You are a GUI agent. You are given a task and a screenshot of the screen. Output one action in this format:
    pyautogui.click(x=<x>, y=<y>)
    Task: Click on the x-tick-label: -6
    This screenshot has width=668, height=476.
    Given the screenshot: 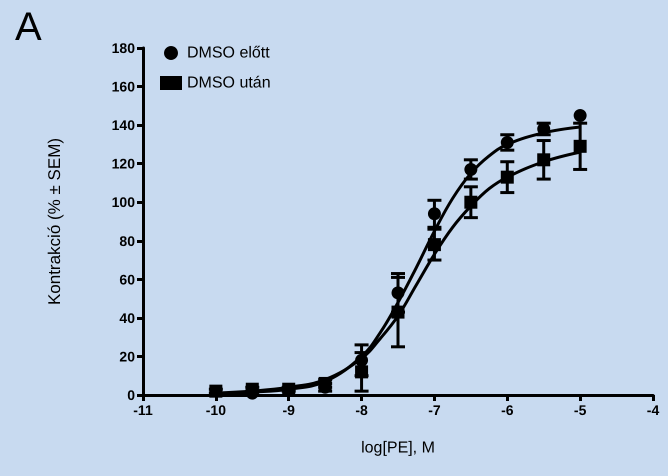 What is the action you would take?
    pyautogui.click(x=507, y=410)
    